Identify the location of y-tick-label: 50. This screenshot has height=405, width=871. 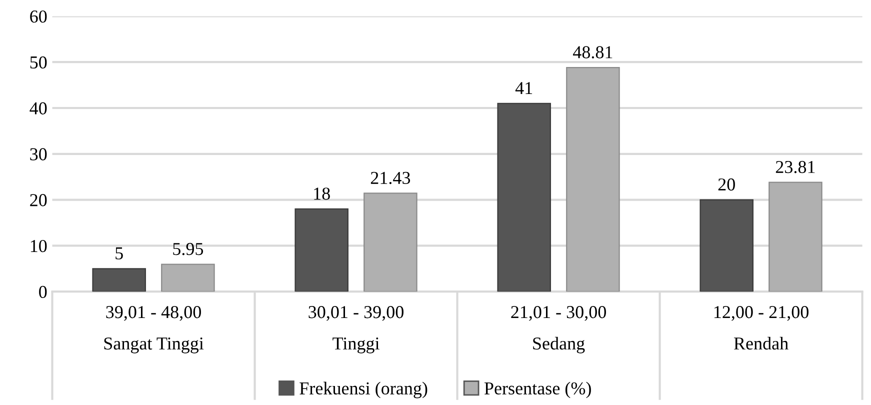
(38, 62).